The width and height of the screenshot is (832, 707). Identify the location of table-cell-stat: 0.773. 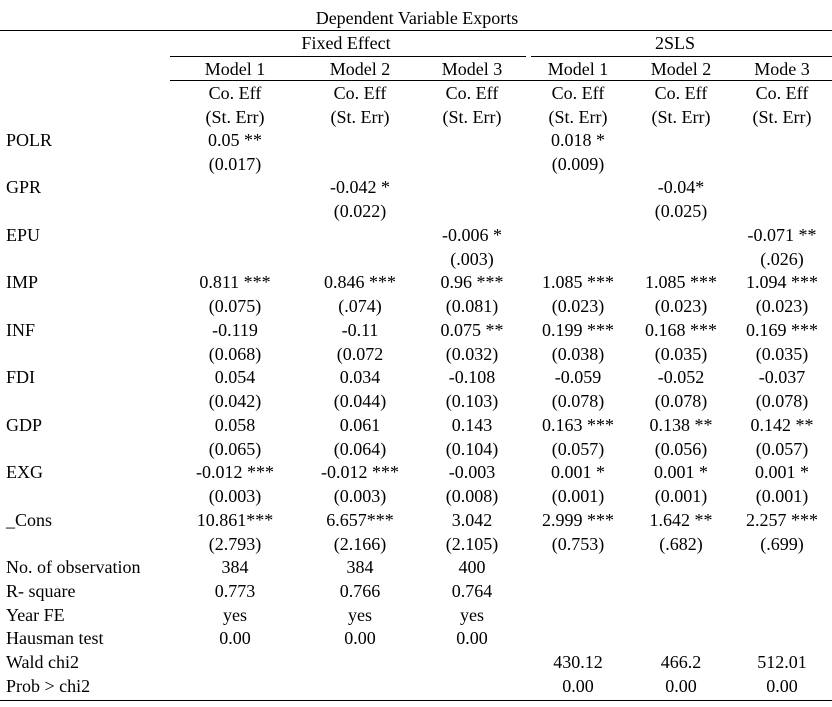
(235, 591).